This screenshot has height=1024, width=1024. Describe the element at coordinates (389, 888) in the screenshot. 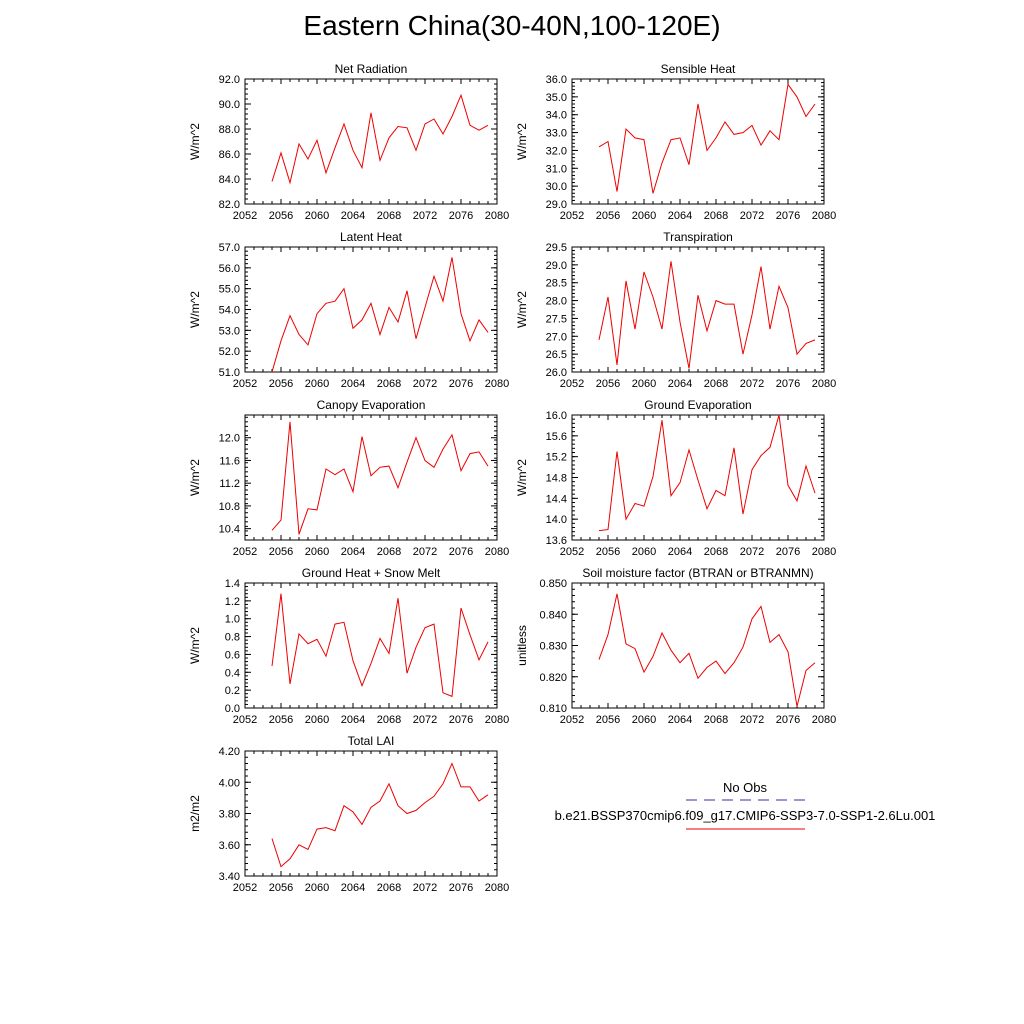

I see `x-tick-label-total-lai: 2068` at that location.